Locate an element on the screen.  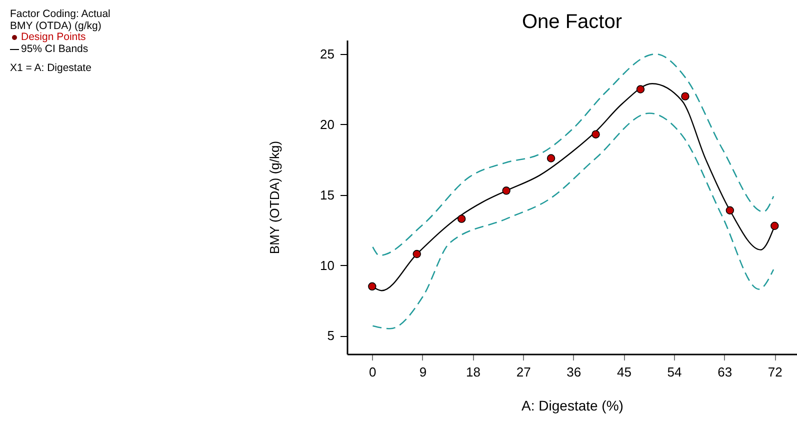
y-tick-label: 15 is located at coordinates (327, 194).